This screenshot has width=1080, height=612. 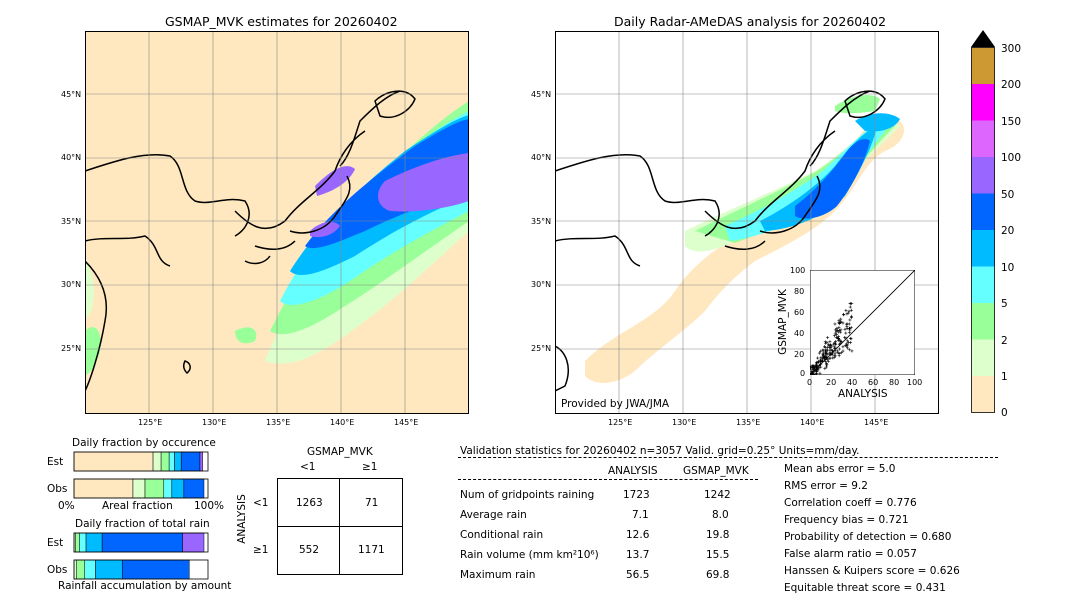 I want to click on occurrence-axis-right: 100%, so click(x=209, y=506).